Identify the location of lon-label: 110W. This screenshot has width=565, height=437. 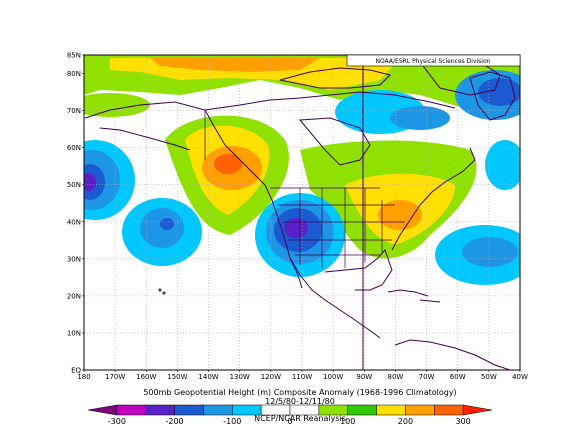
(302, 377).